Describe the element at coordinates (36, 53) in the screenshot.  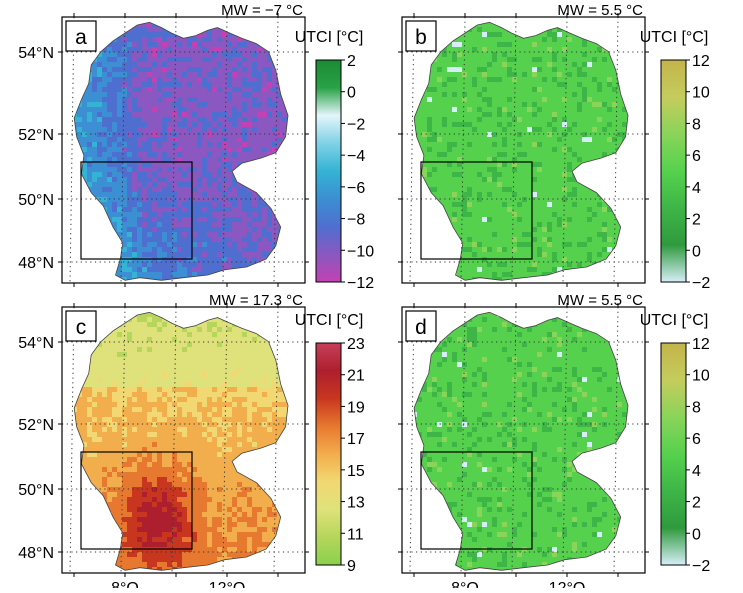
I see `y-tick-label: 54°N` at that location.